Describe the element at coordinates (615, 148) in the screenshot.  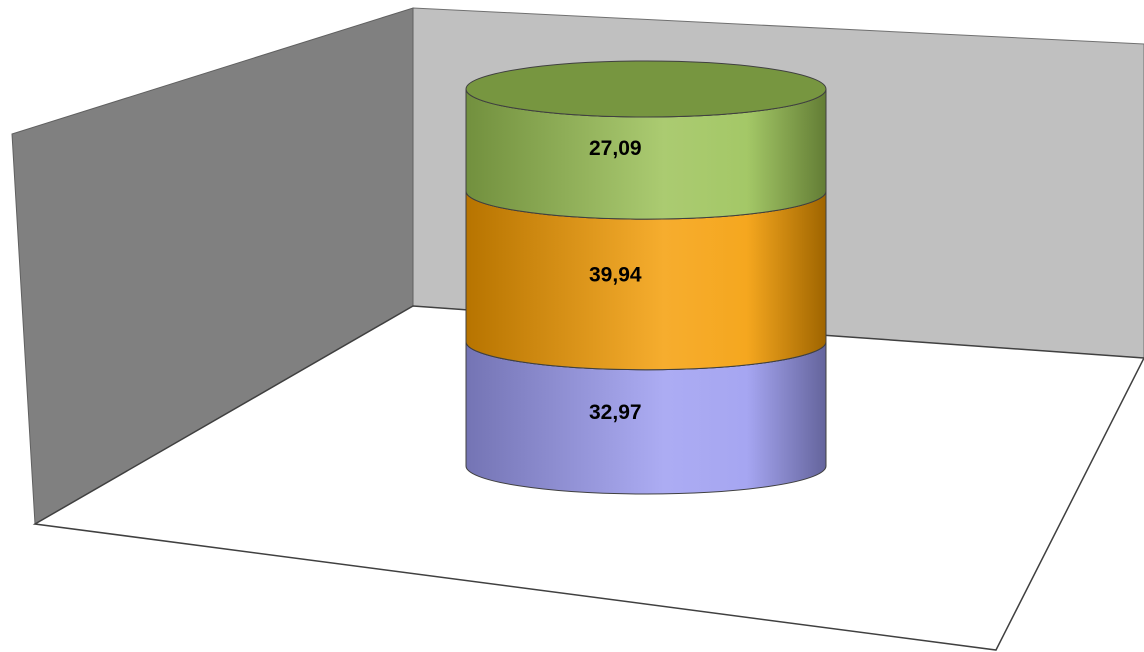
I see `data-label-3: 27,09` at that location.